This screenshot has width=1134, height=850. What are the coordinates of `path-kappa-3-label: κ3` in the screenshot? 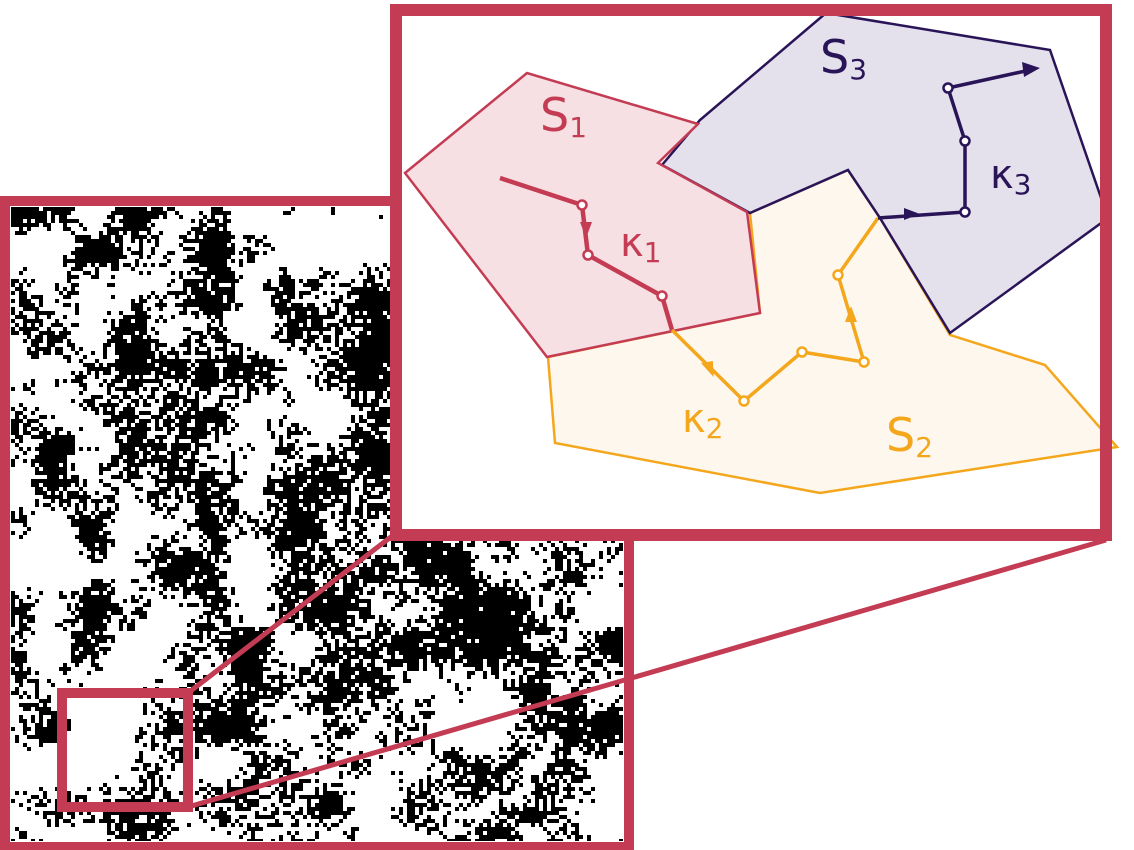 It's located at (1010, 176).